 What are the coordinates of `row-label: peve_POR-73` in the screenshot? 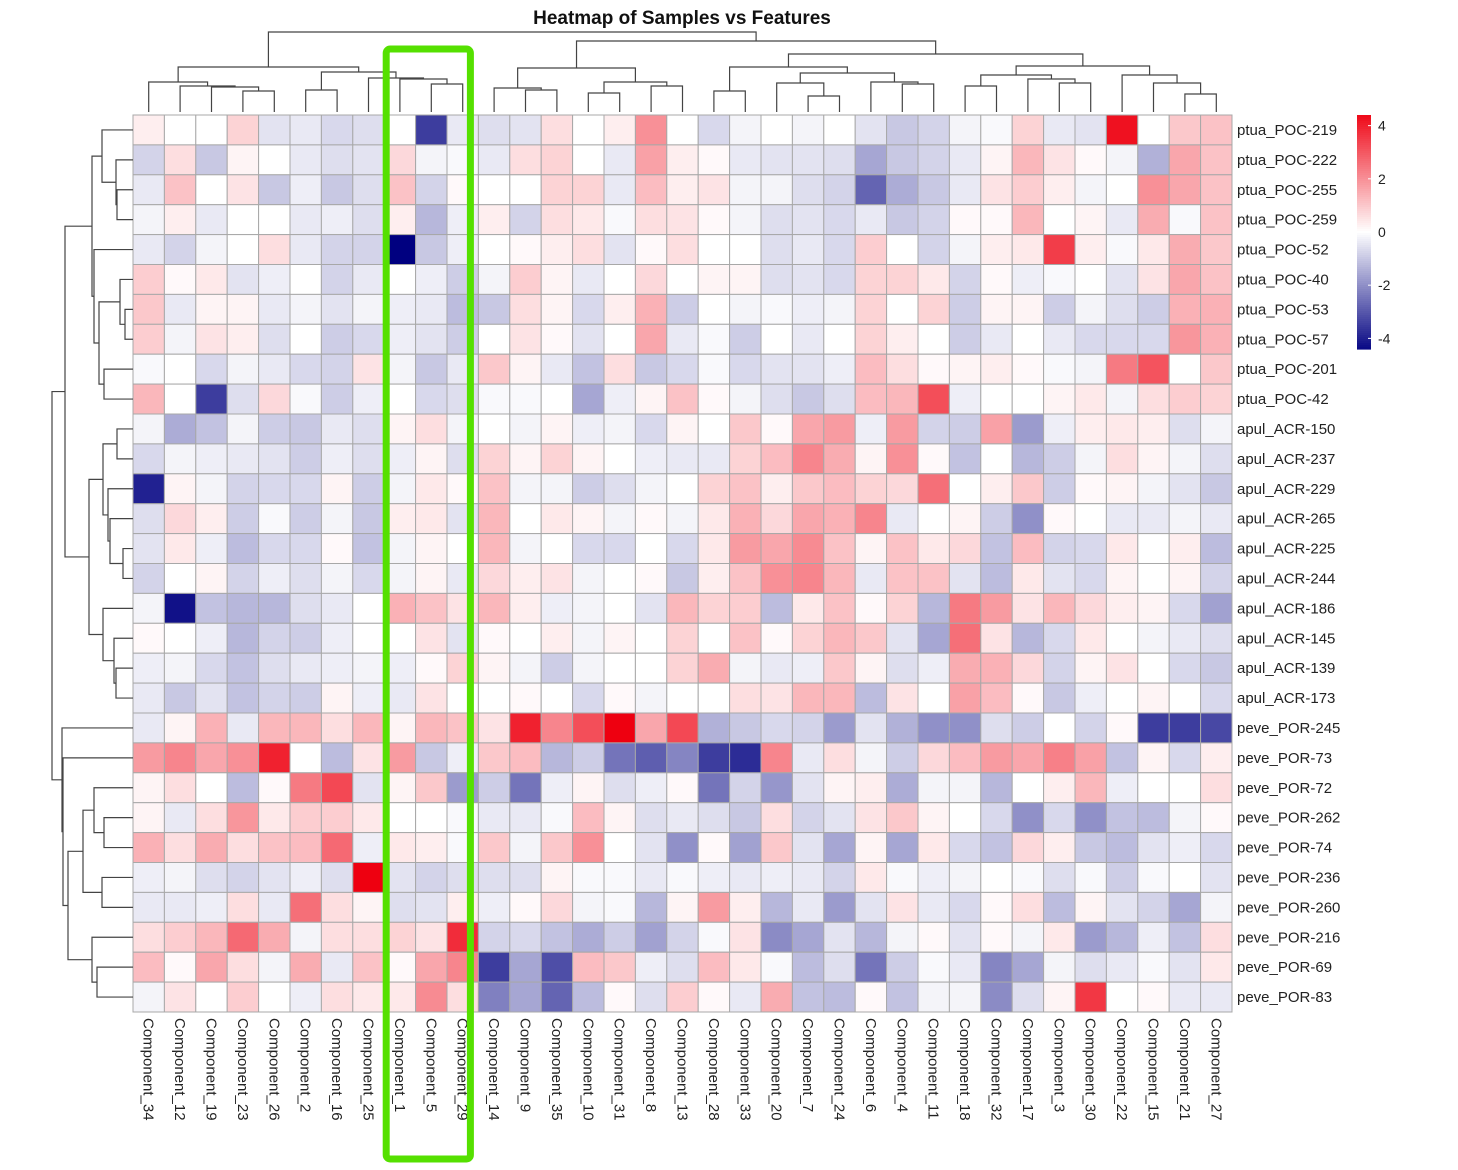 It's located at (1284, 758).